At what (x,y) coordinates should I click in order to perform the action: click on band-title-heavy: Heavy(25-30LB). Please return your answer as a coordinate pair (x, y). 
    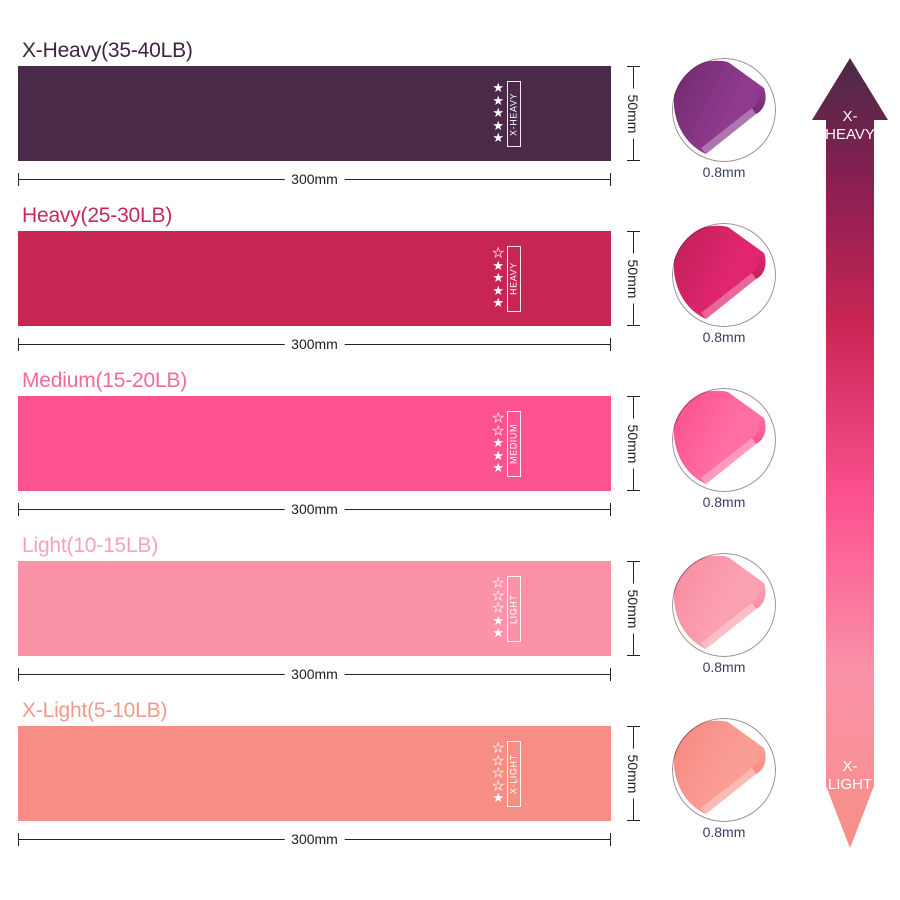
    Looking at the image, I should click on (97, 215).